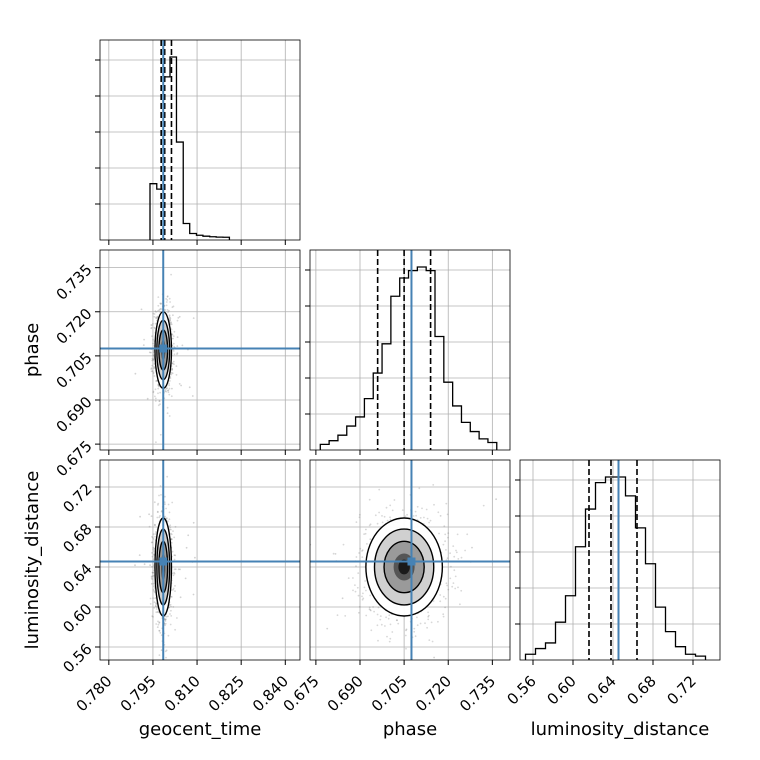 This screenshot has width=760, height=760. What do you see at coordinates (94, 693) in the screenshot?
I see `x-tick-label: 0.780` at bounding box center [94, 693].